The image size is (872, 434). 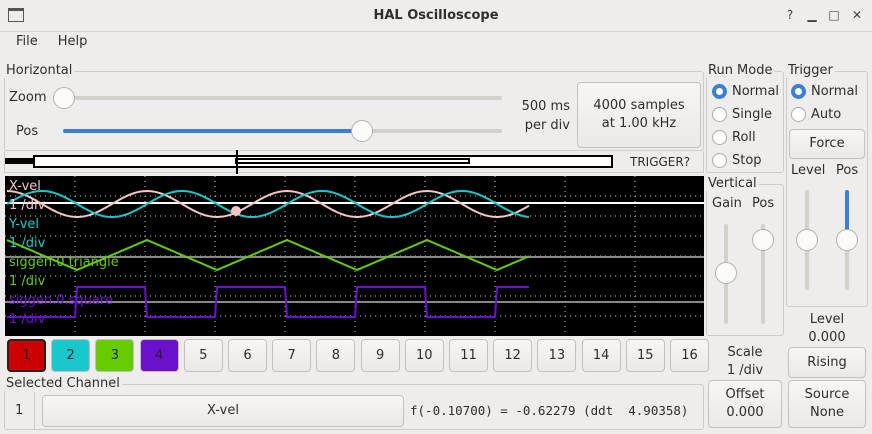 I want to click on minimize-icon: ▁, so click(x=812, y=15).